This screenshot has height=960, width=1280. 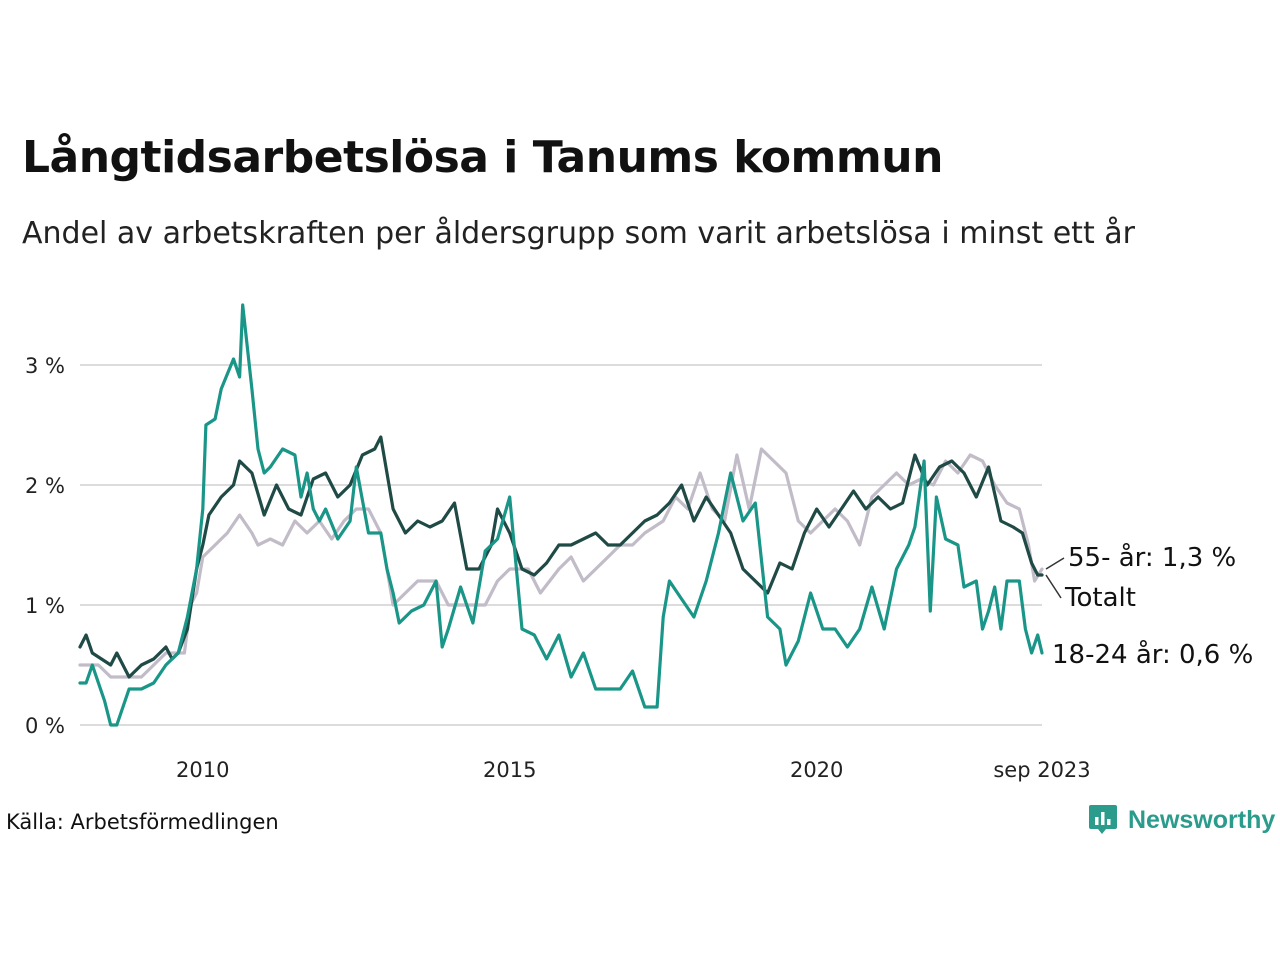 I want to click on x-axis-labels: 2010 2015 2020 sep 2023, so click(x=633, y=770).